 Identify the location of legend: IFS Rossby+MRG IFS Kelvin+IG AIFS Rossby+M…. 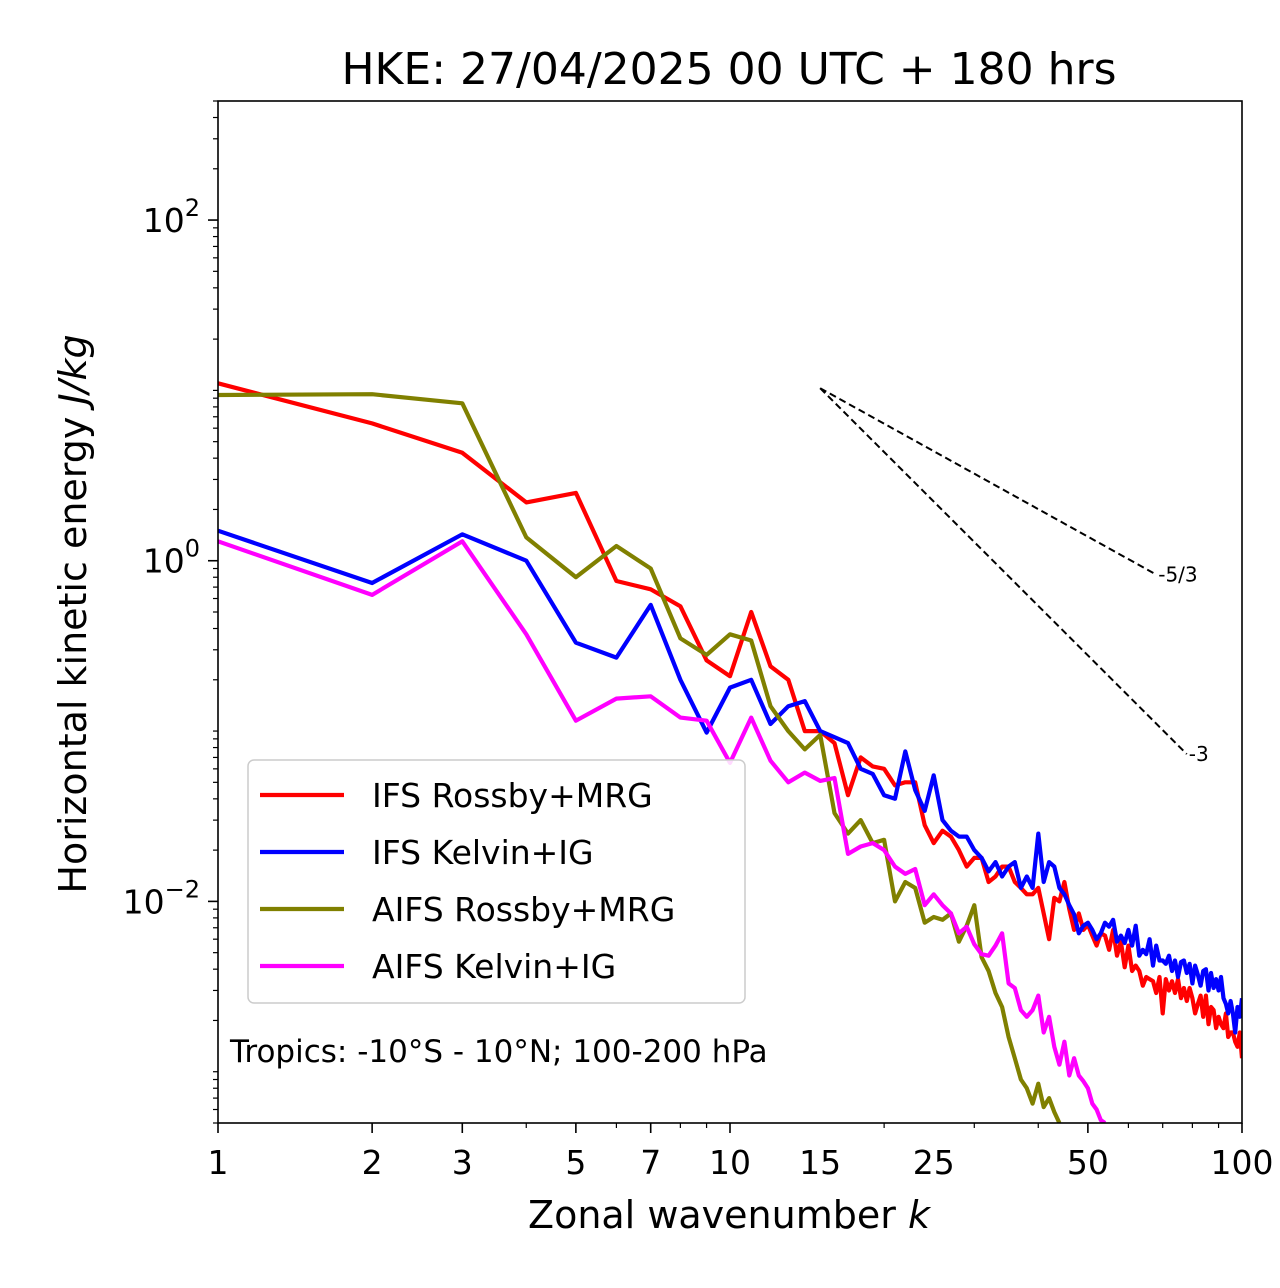
(496, 881).